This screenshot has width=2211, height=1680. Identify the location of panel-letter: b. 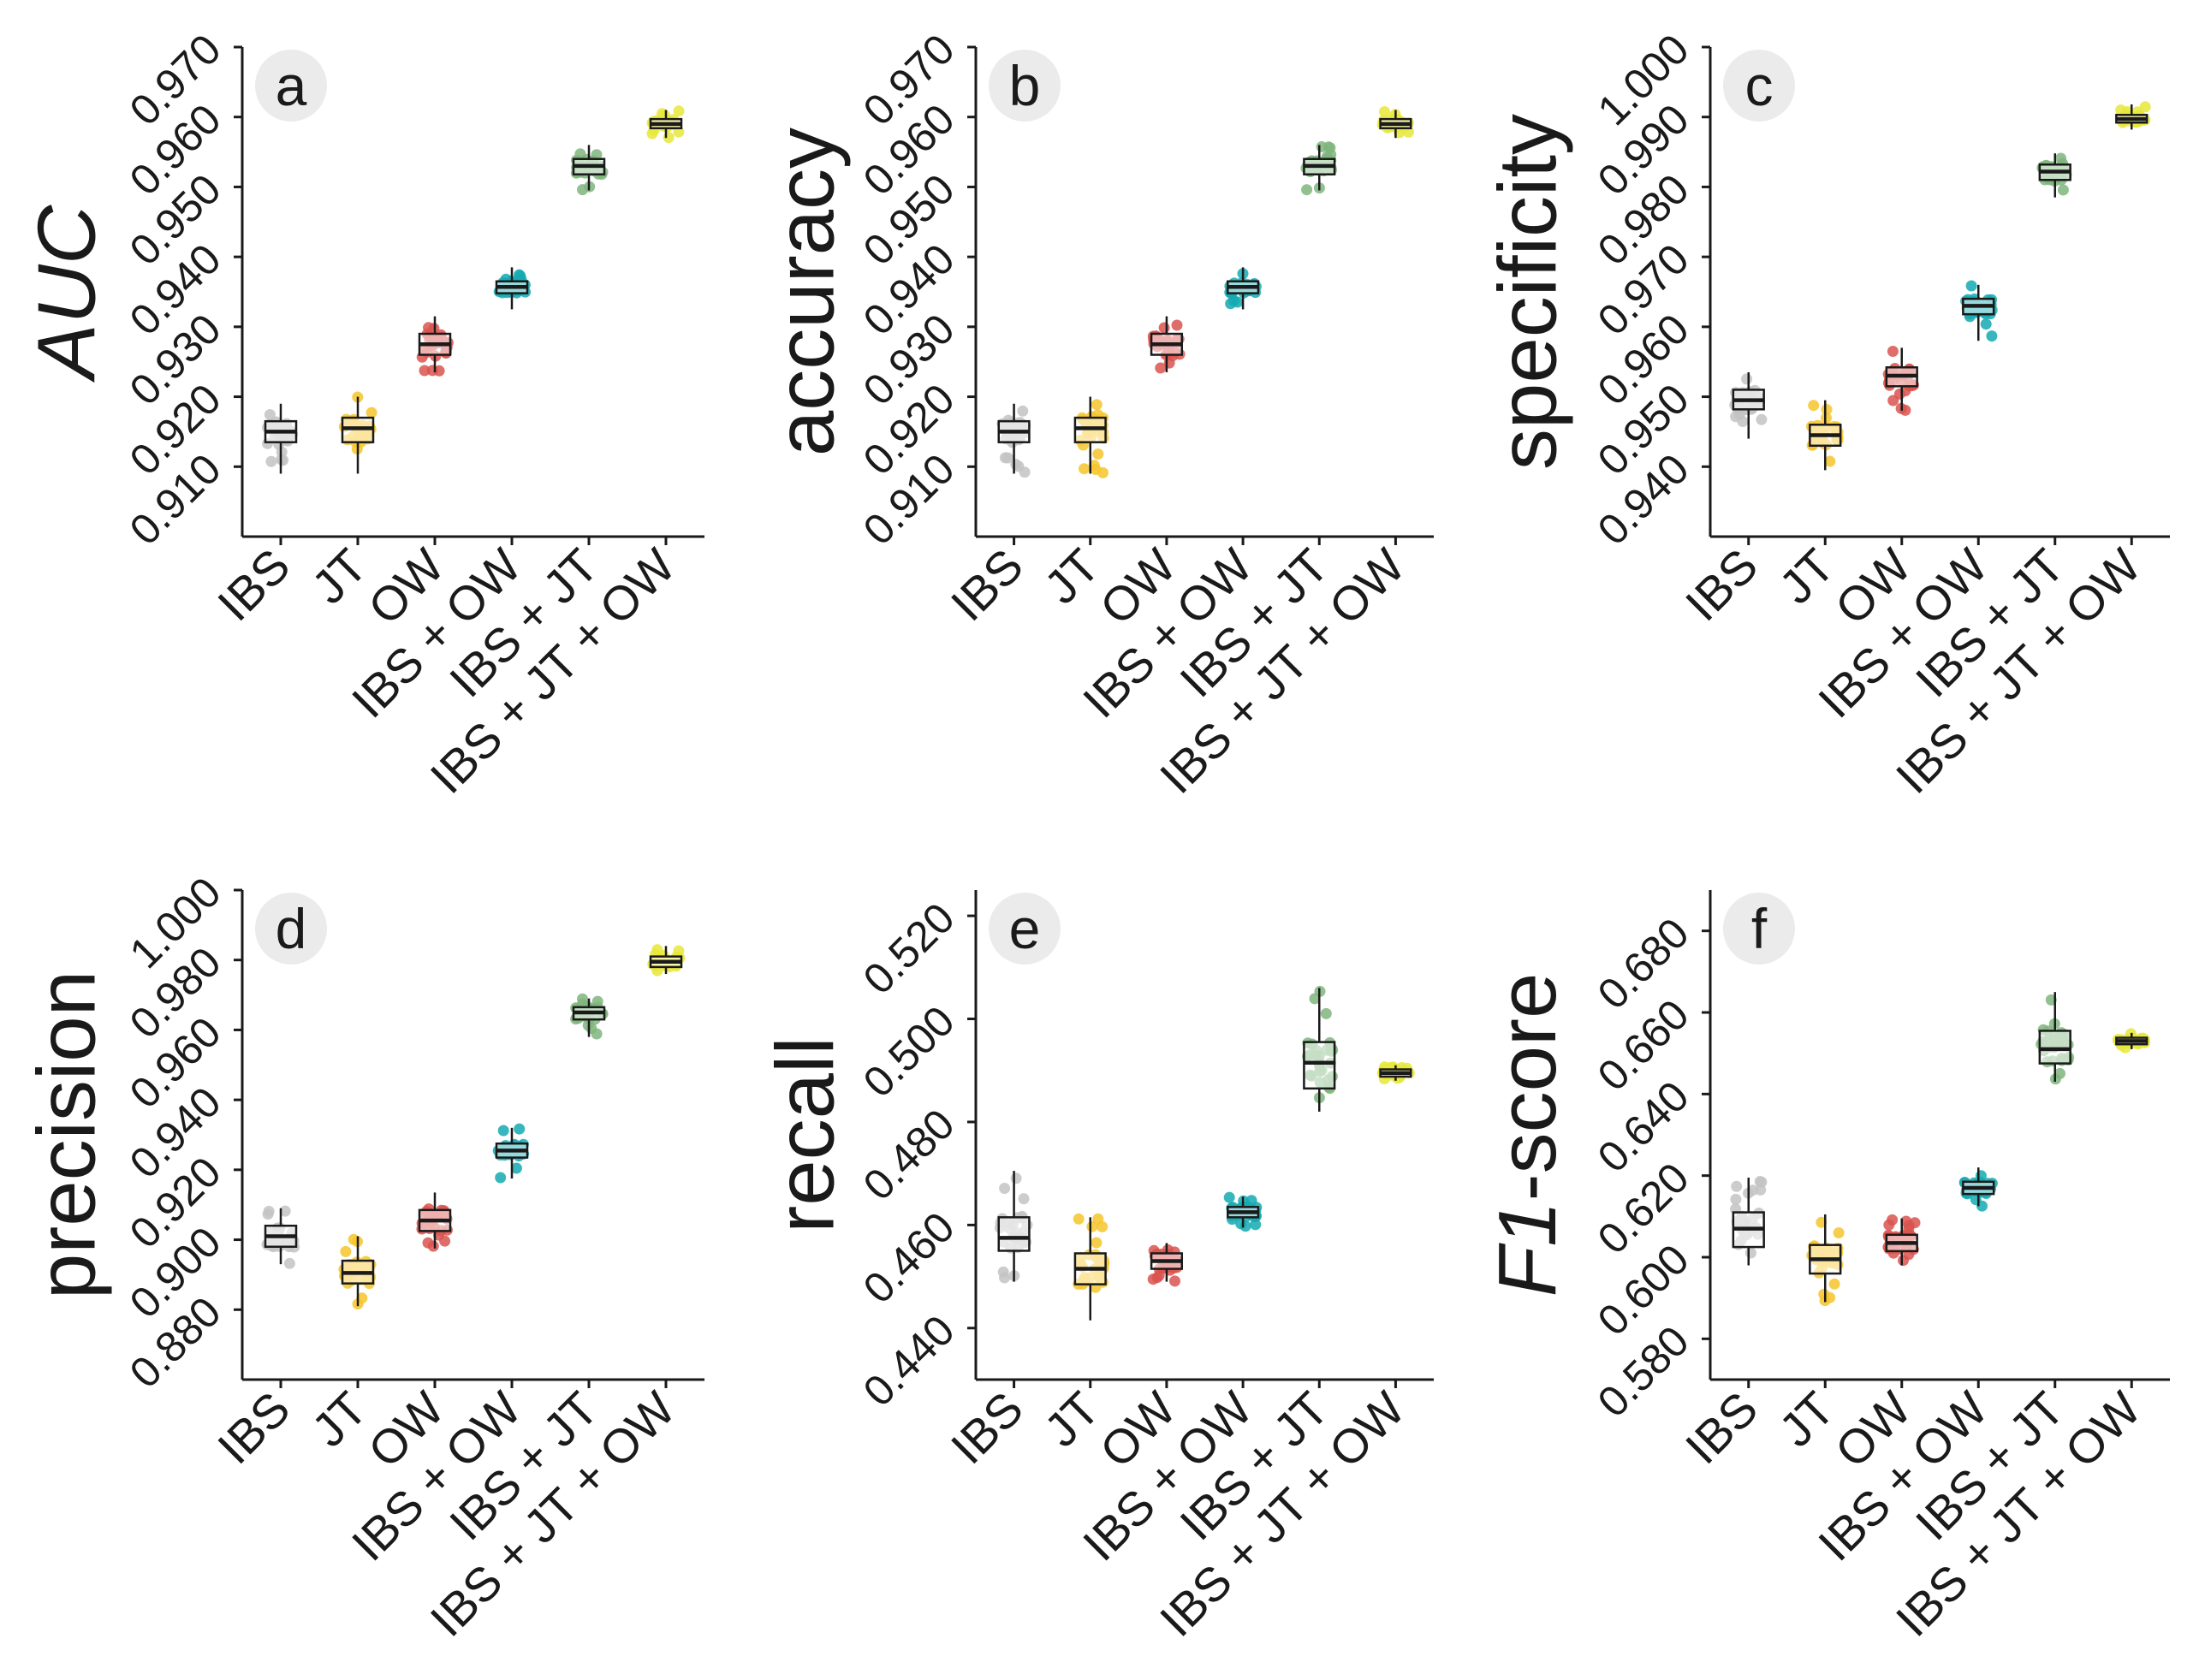
(1025, 86).